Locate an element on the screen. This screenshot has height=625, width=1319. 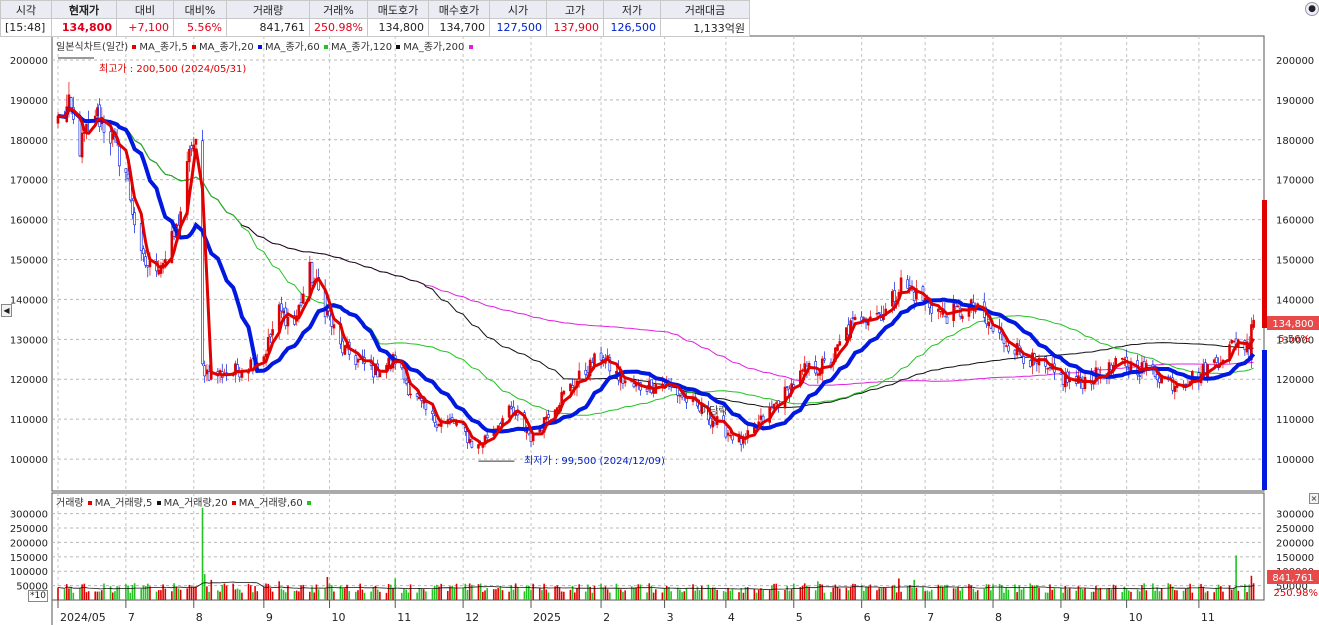
dip-annotation: 미당락 is located at coordinates (714, 411).